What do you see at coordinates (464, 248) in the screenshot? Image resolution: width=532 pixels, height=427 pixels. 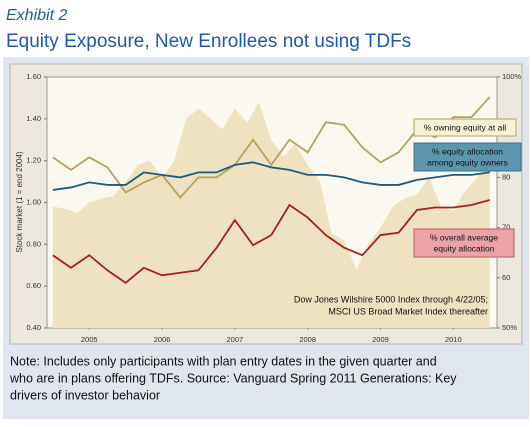 I see `series-label: equity allocation` at bounding box center [464, 248].